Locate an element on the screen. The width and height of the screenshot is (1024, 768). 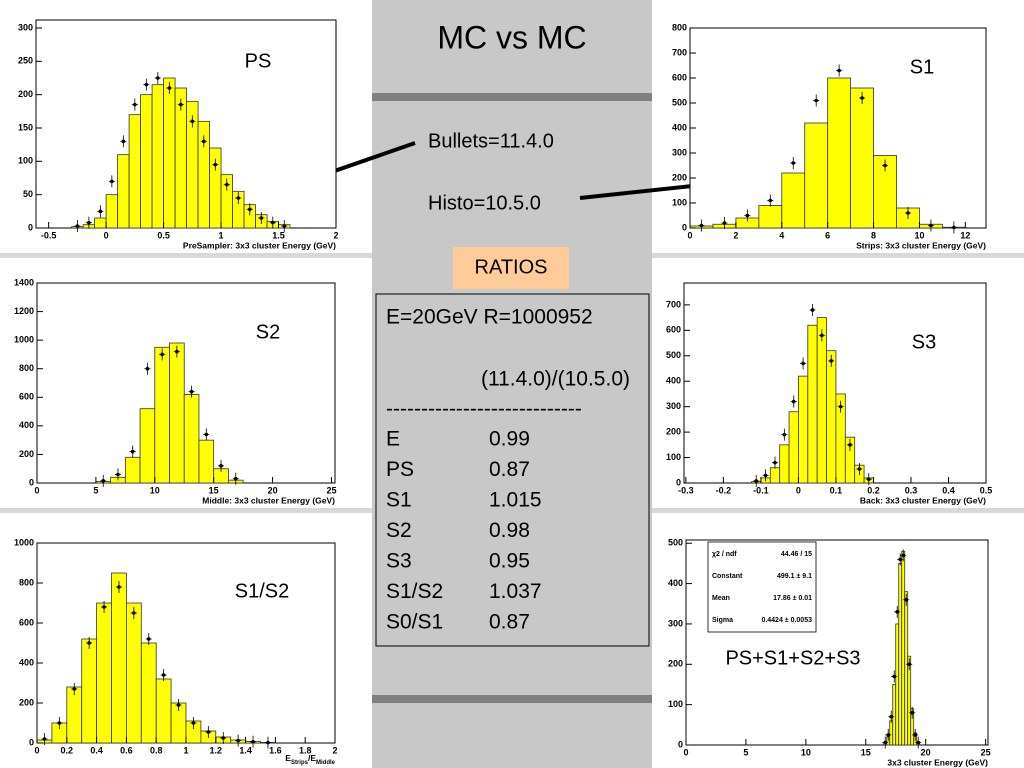
row-value: 0.95 is located at coordinates (509, 561).